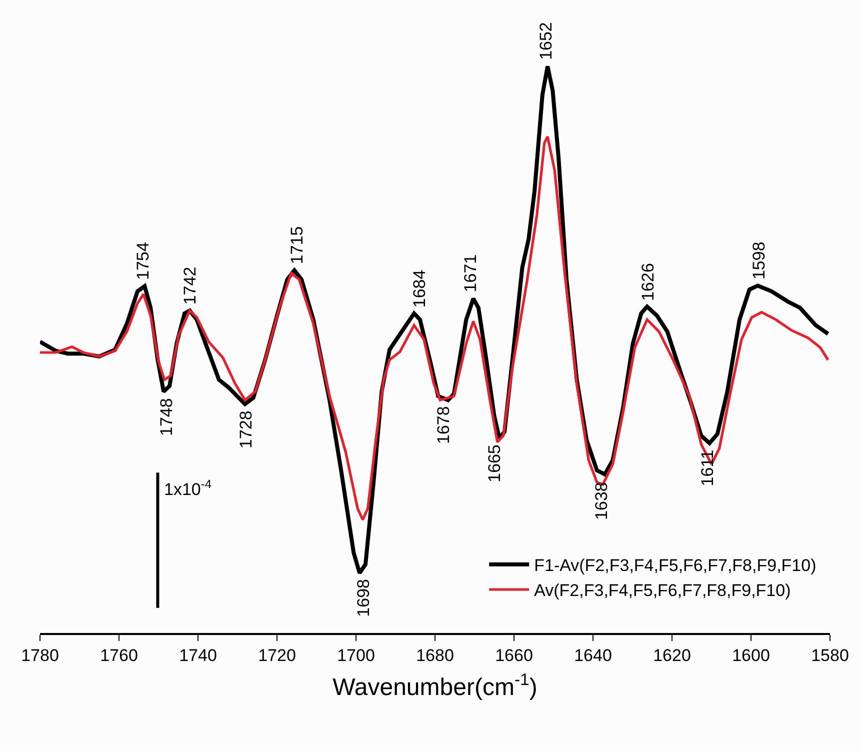  What do you see at coordinates (277, 656) in the screenshot?
I see `x-tick-label: 1720` at bounding box center [277, 656].